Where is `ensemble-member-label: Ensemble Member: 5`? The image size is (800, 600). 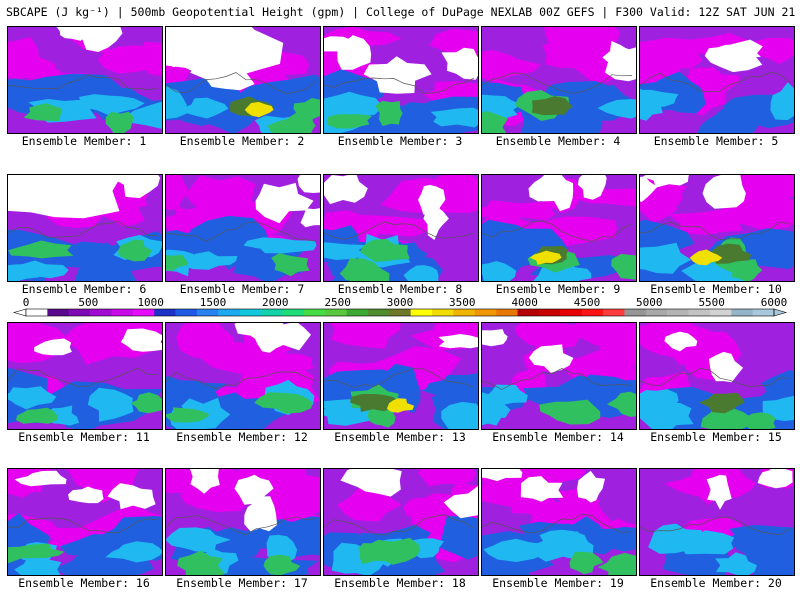 ensemble-member-label: Ensemble Member: 5 is located at coordinates (716, 141).